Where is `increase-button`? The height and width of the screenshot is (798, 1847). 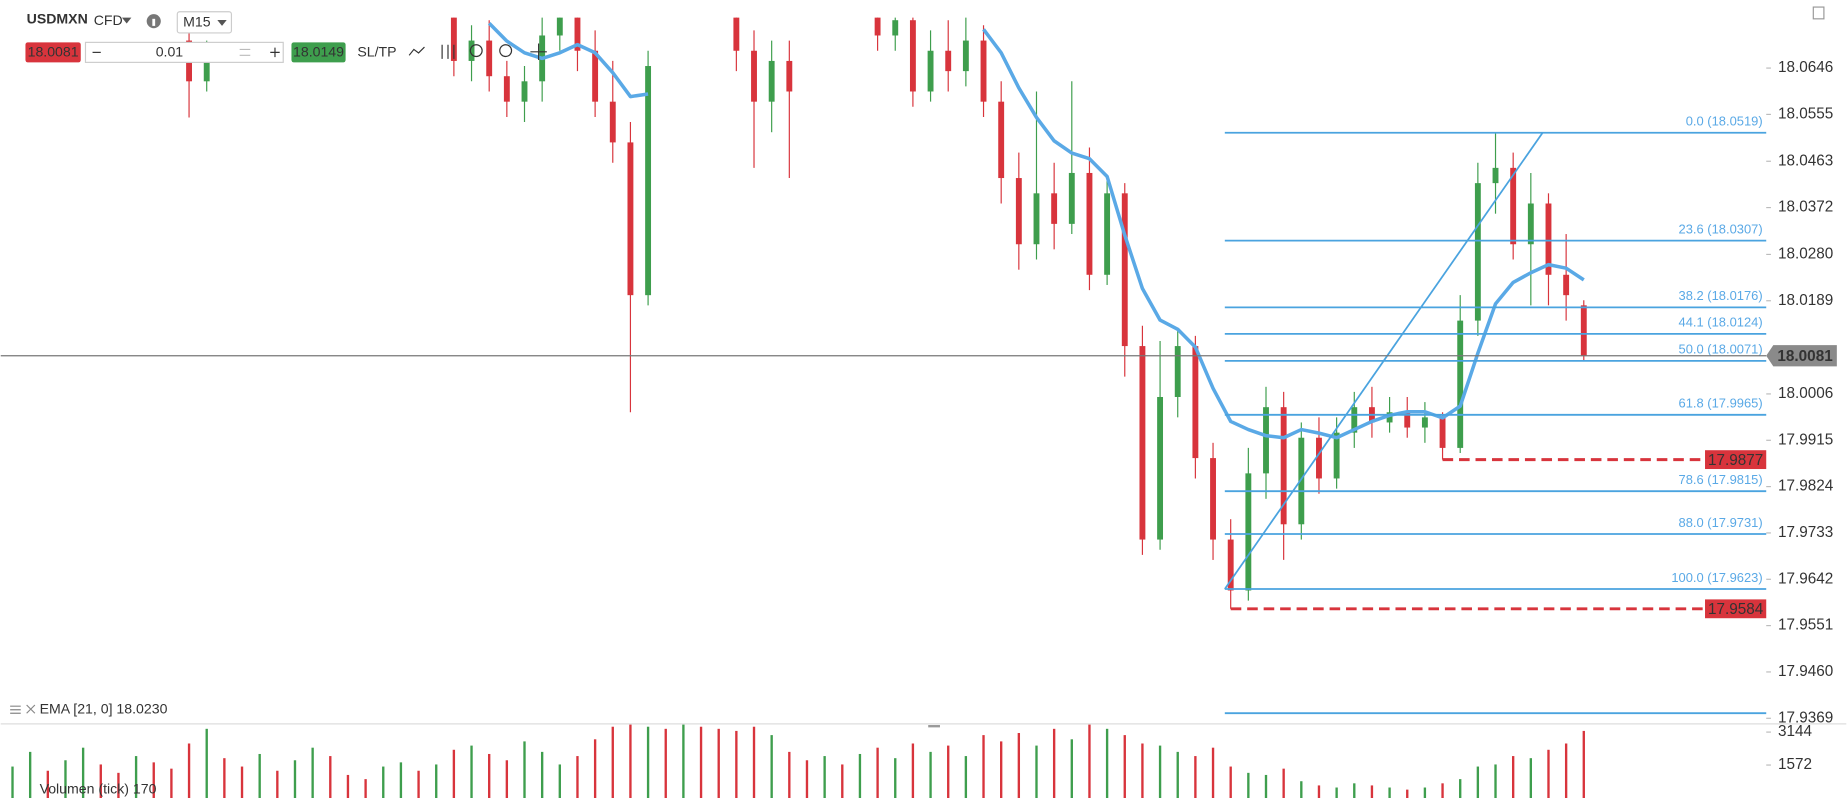
increase-button is located at coordinates (275, 52).